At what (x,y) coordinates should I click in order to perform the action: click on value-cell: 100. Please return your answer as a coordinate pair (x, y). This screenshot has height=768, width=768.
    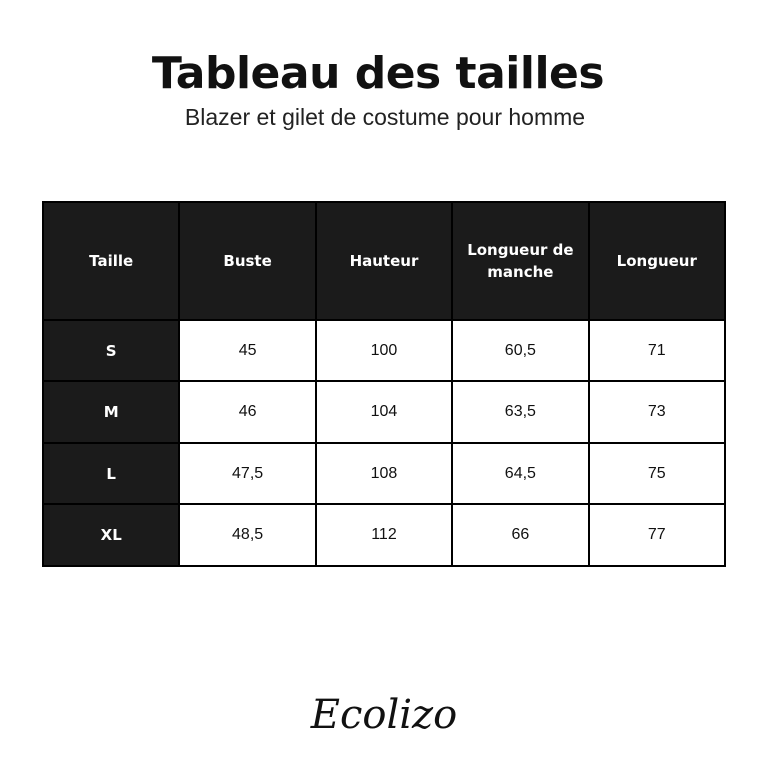
    Looking at the image, I should click on (384, 350).